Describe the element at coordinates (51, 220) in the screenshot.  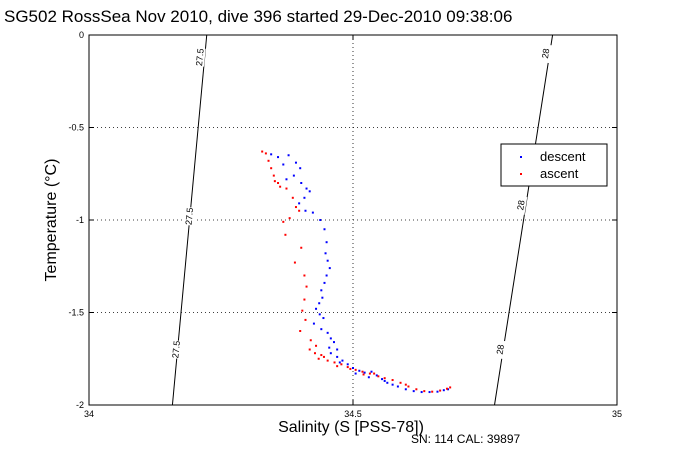
I see `y-axis-label: Temperature (°C)` at that location.